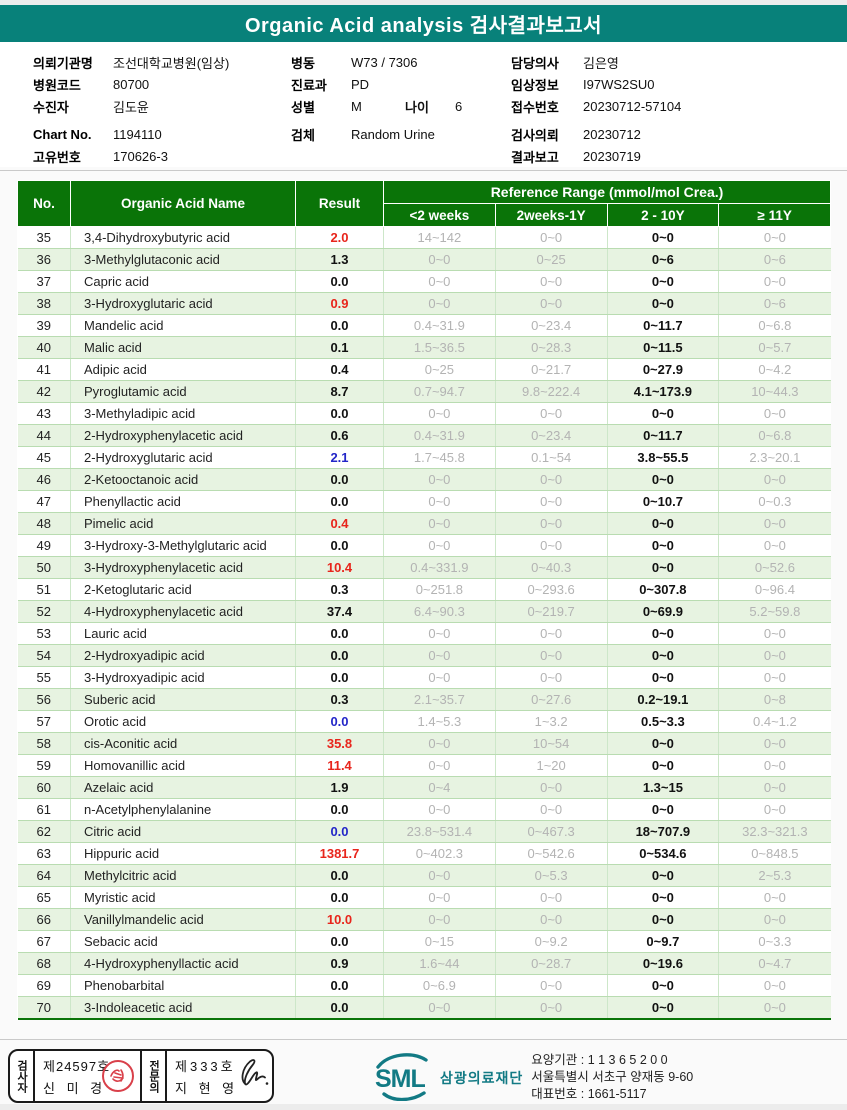  I want to click on row-ref-1: 0~9.2, so click(551, 941).